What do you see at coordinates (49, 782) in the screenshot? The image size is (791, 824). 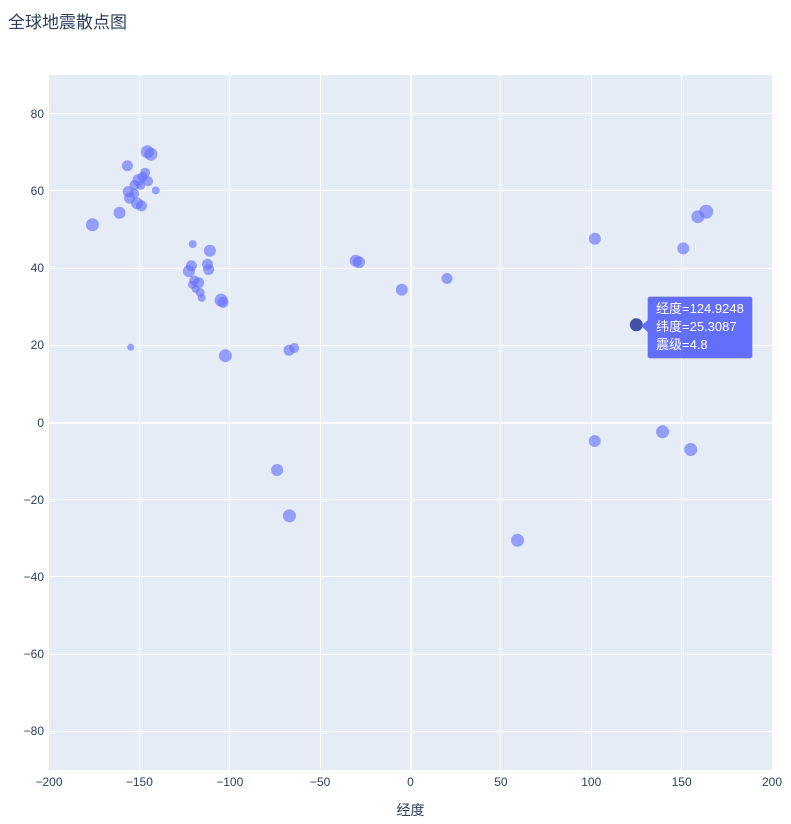 I see `x-tick-label: −200` at bounding box center [49, 782].